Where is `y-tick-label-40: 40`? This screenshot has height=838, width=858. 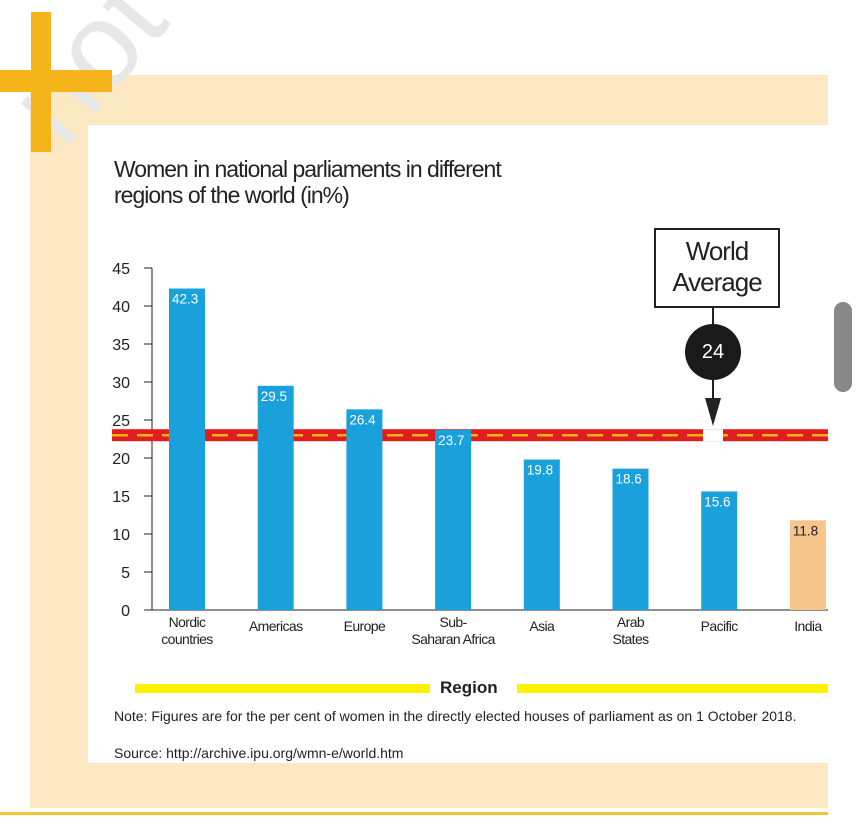
y-tick-label-40: 40 is located at coordinates (121, 307).